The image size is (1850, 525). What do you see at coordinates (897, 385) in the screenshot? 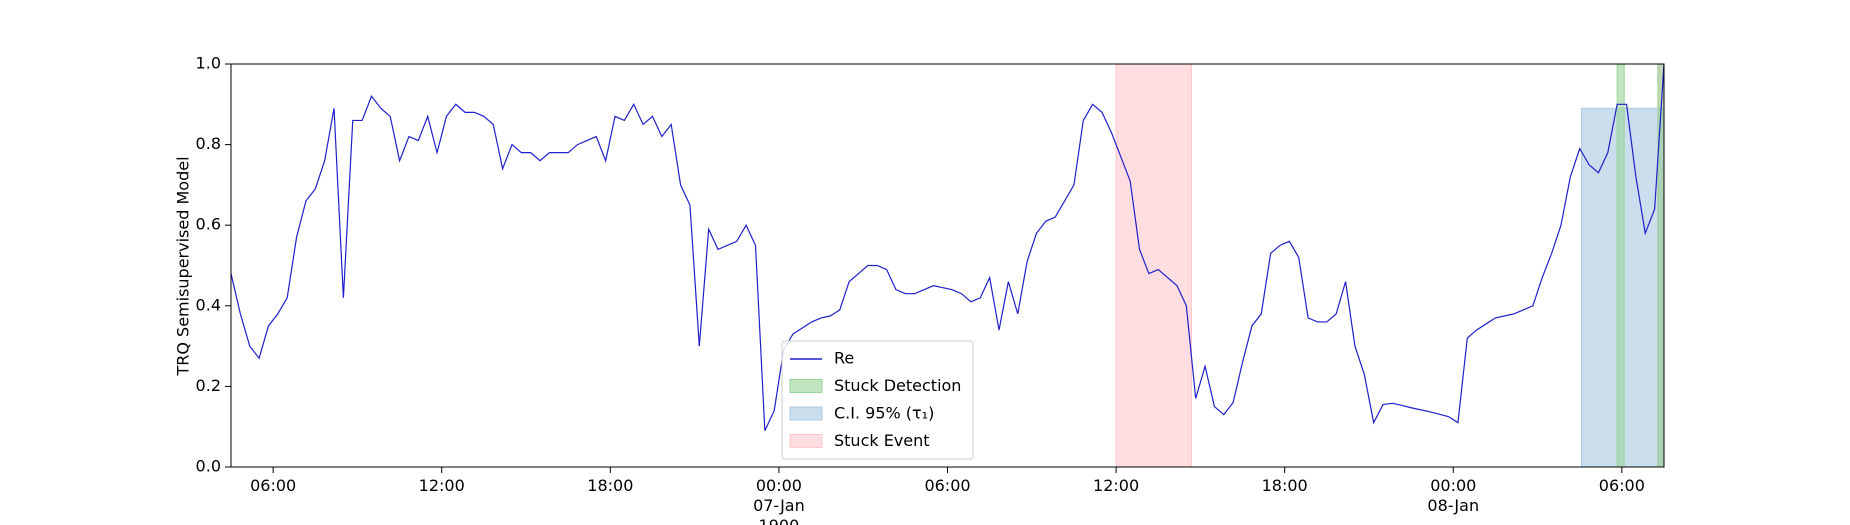
I see `legend-label: Stuck Detection` at bounding box center [897, 385].